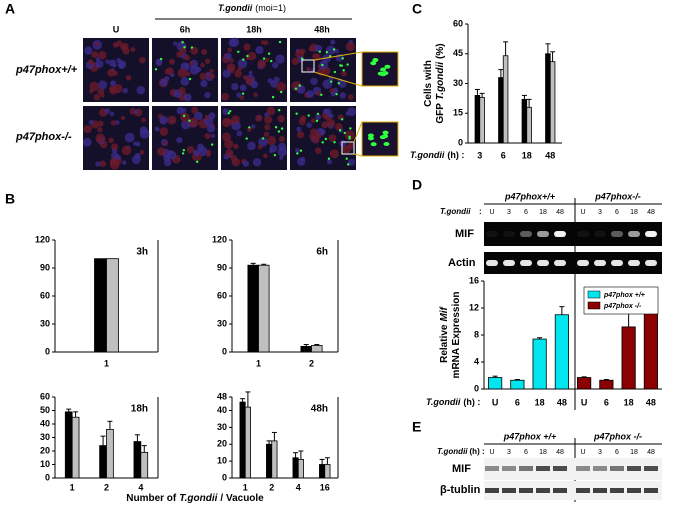 This screenshot has width=675, height=509. What do you see at coordinates (584, 402) in the screenshot?
I see `x-tick-label: U` at bounding box center [584, 402].